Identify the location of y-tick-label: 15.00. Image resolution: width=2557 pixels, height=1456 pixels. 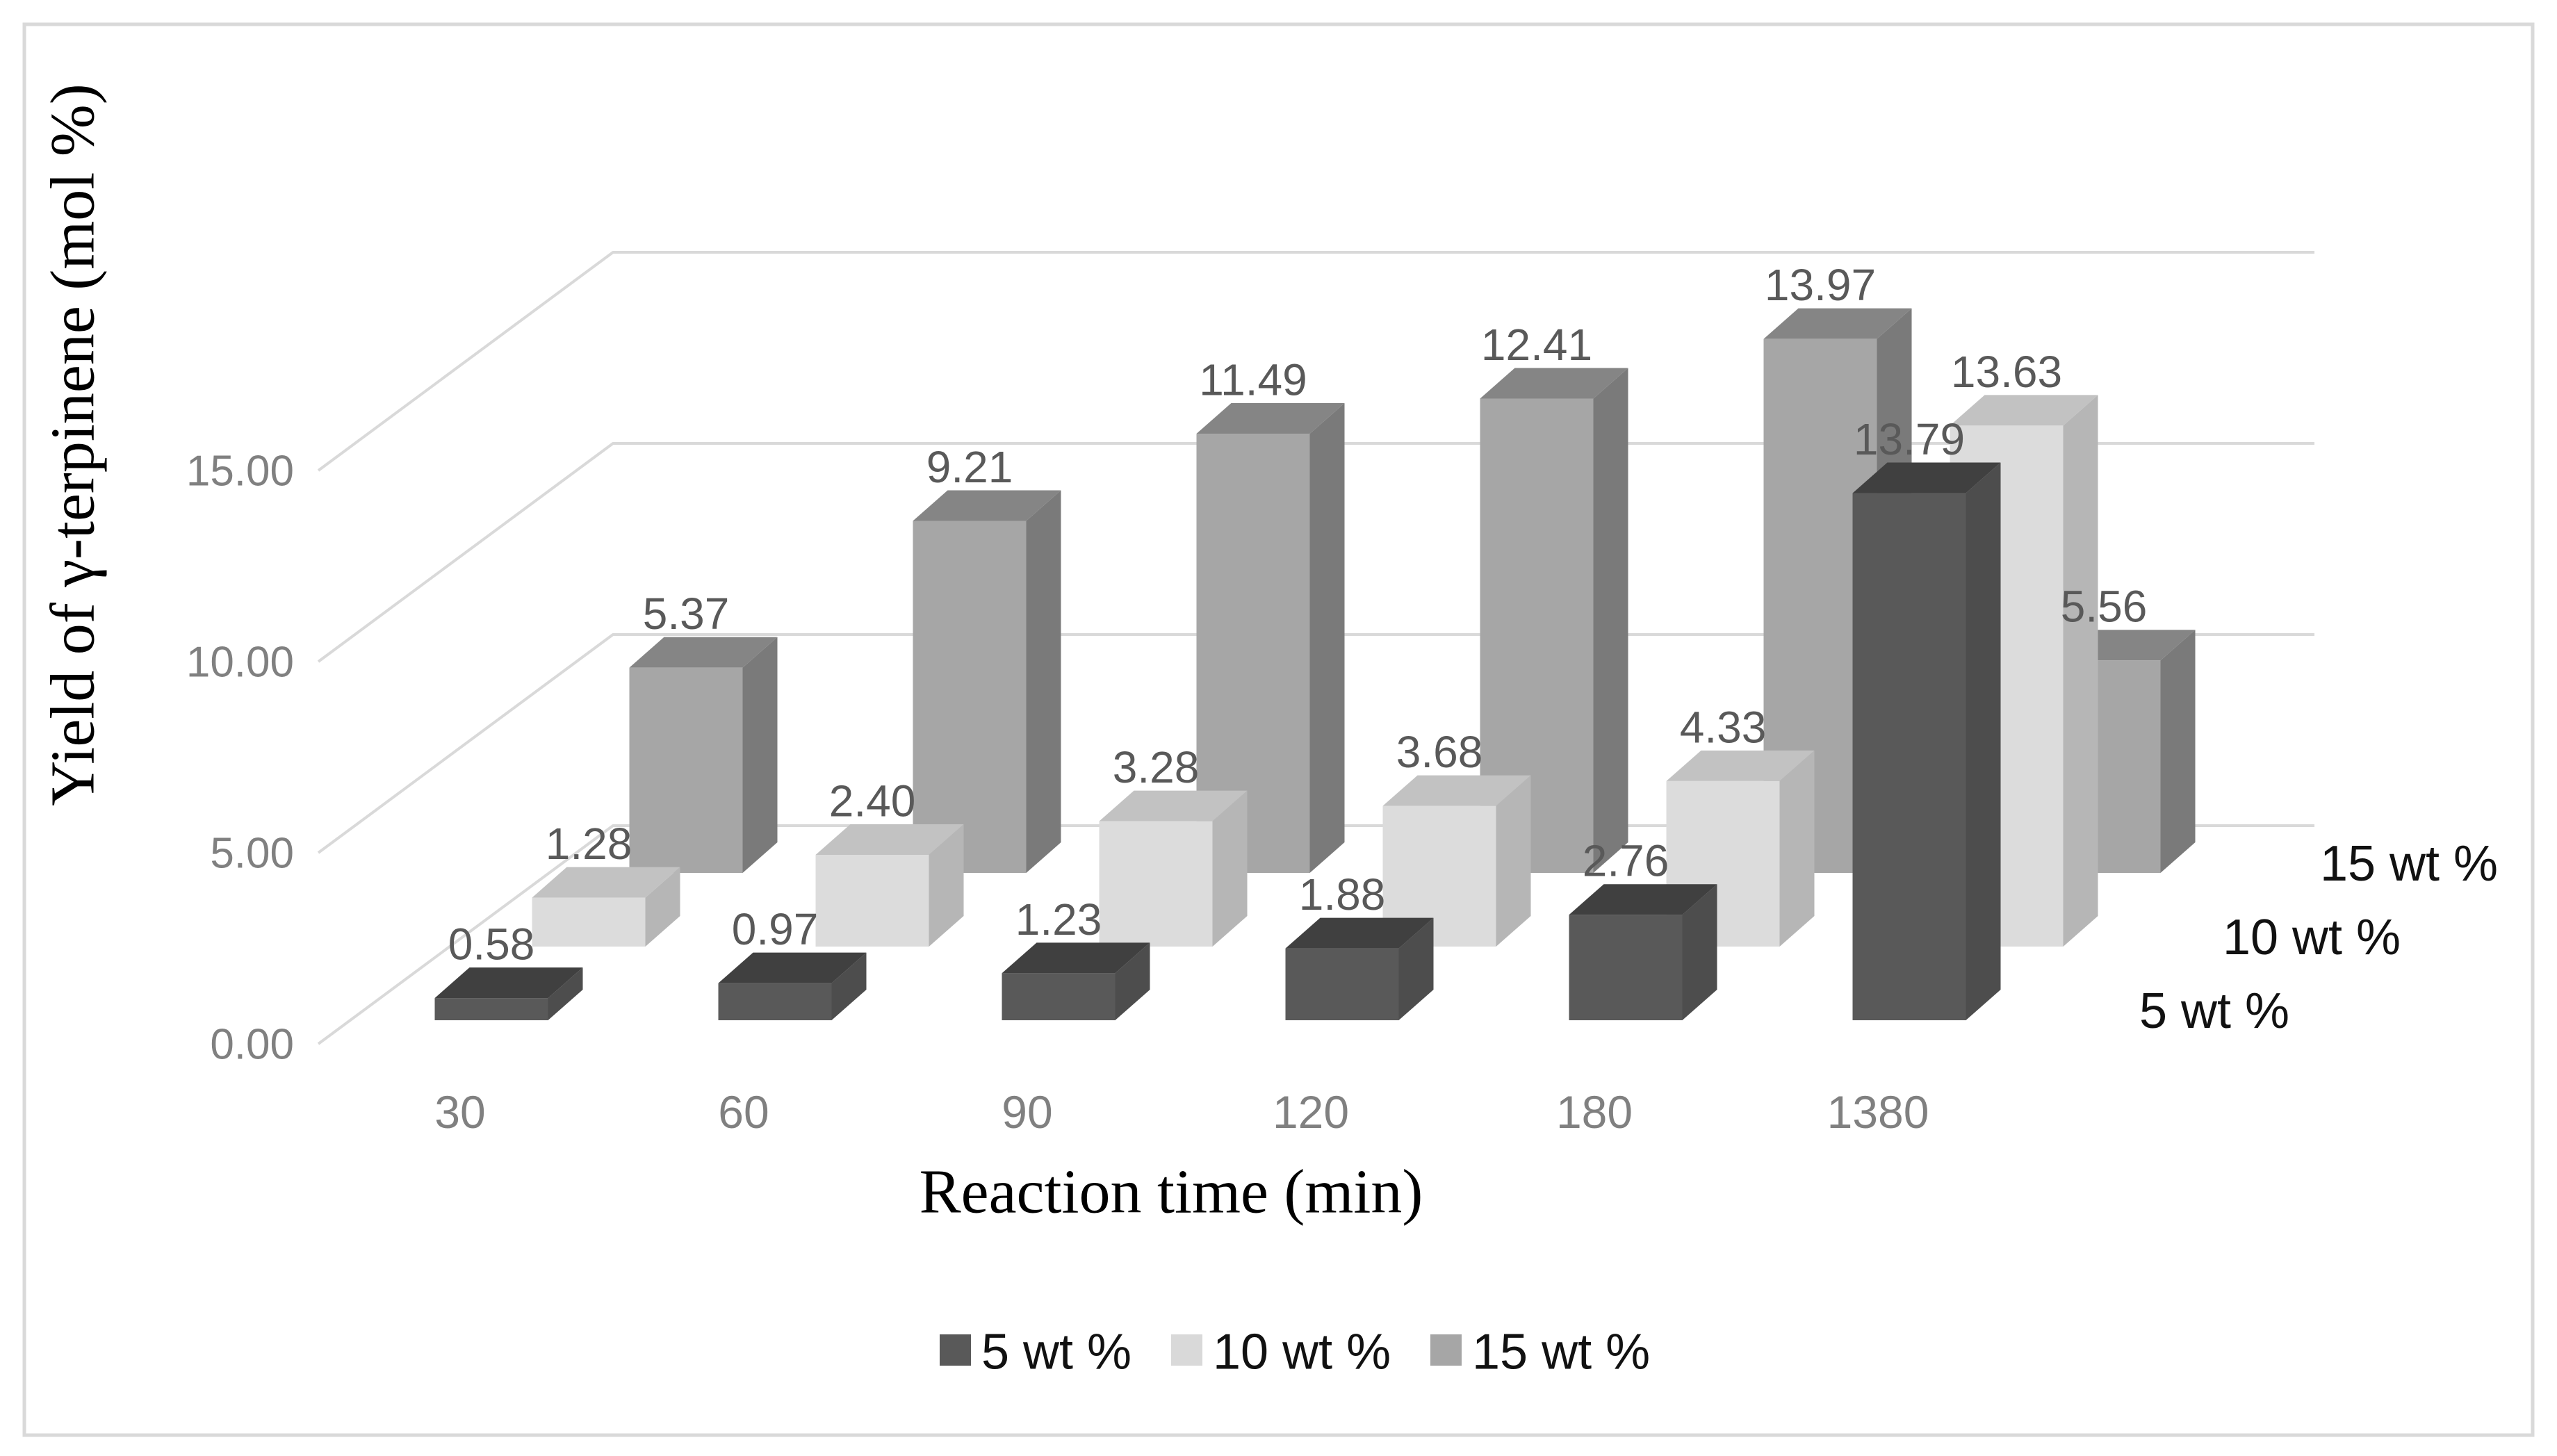
(240, 472).